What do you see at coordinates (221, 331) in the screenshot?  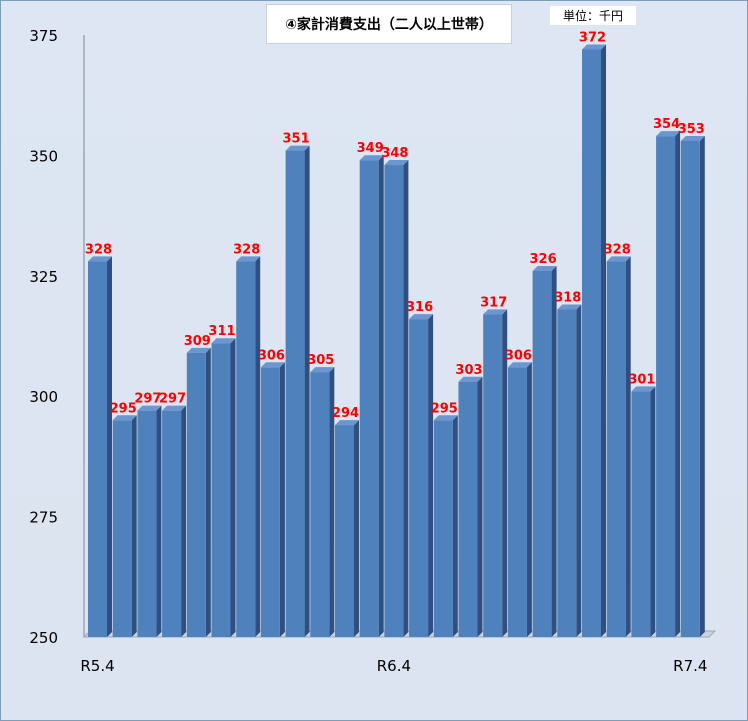 I see `data-label: 311` at bounding box center [221, 331].